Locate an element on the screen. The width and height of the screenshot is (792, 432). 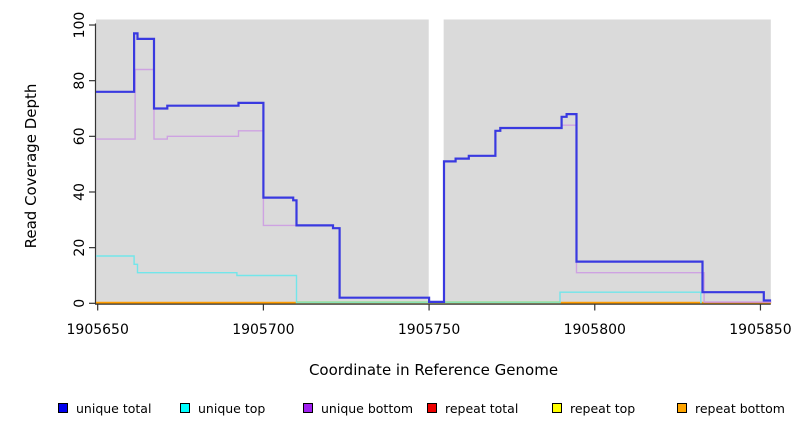
y-tick-label: 0 is located at coordinates (80, 303).